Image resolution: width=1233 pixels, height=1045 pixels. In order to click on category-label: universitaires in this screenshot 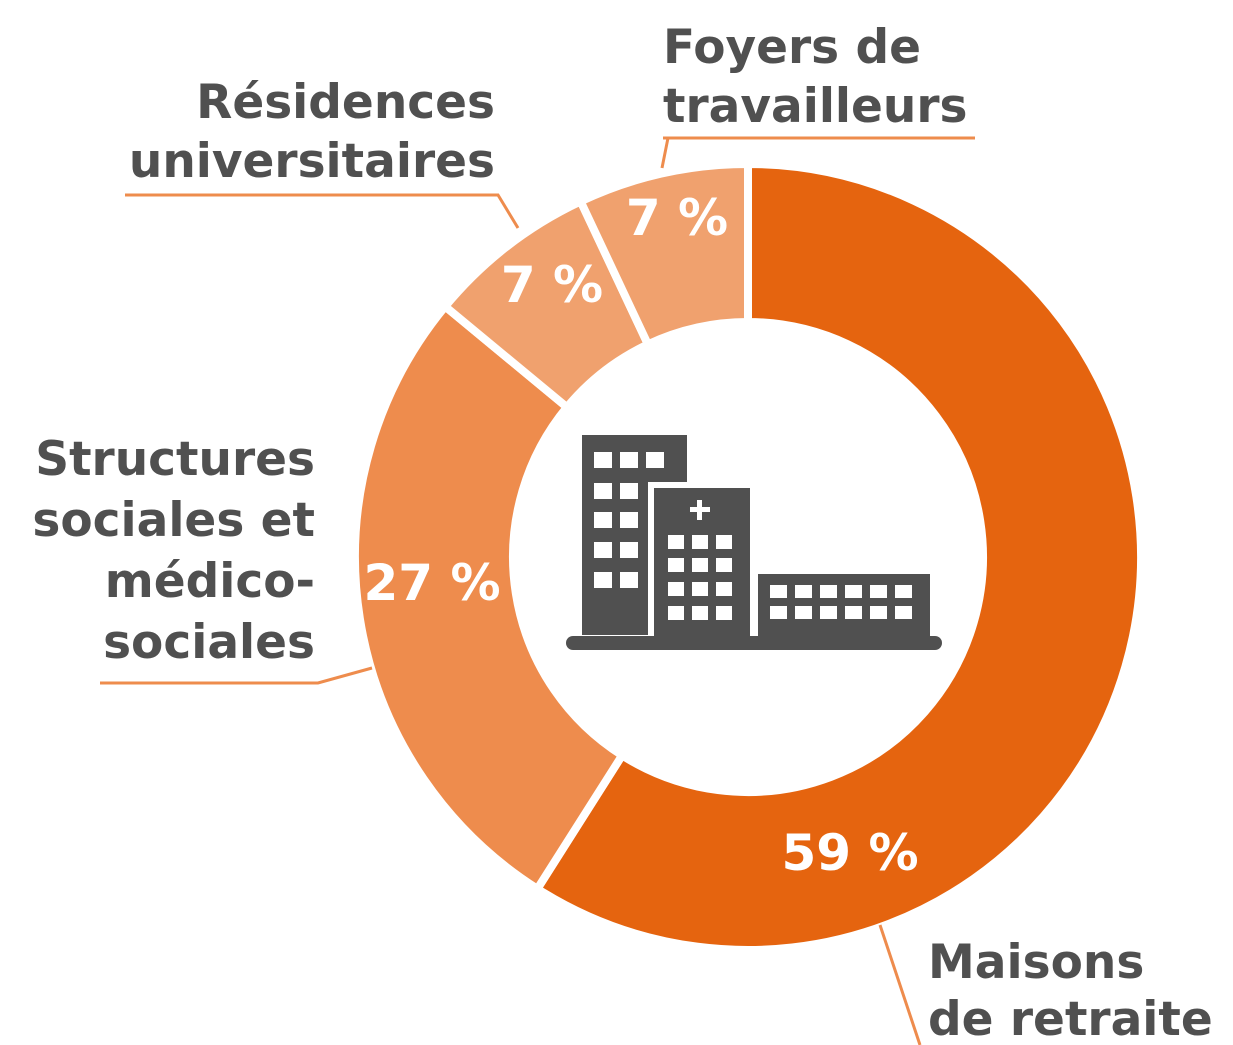, I will do `click(312, 161)`.